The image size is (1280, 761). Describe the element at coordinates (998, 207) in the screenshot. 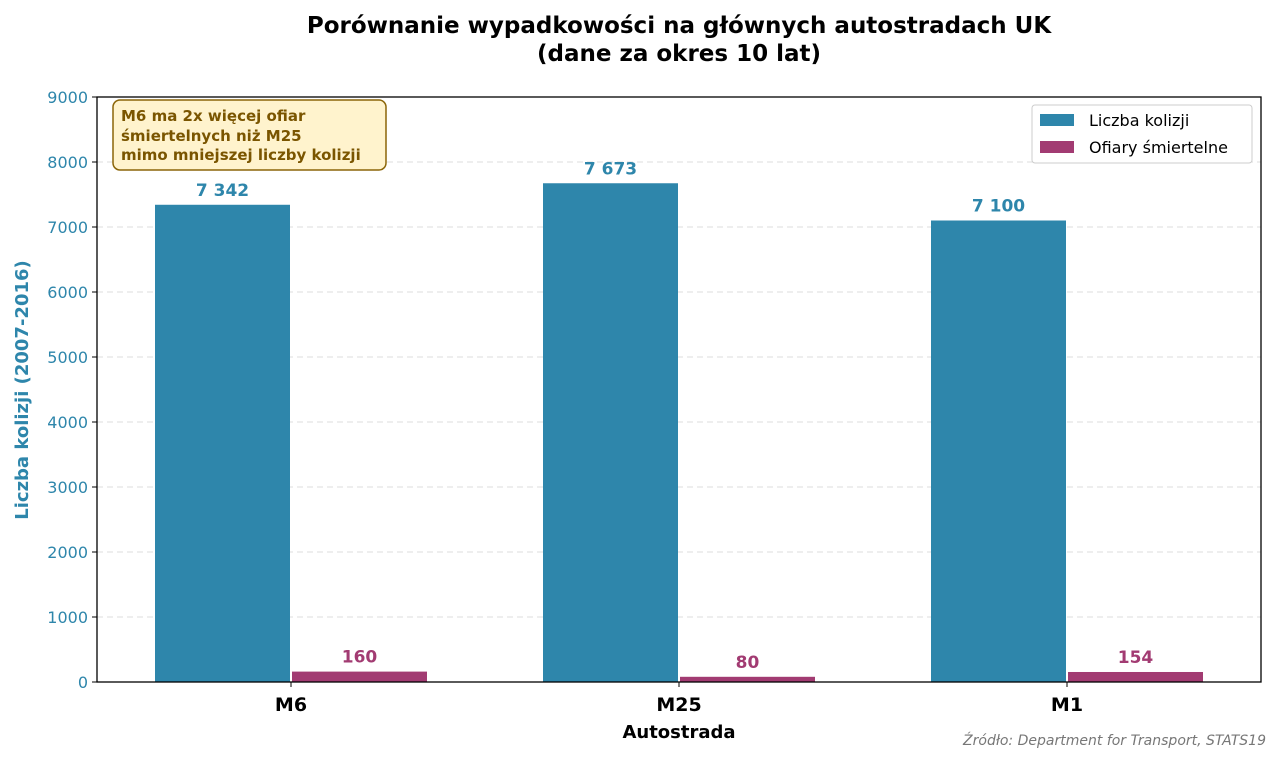

I see `data-label: 7 100` at that location.